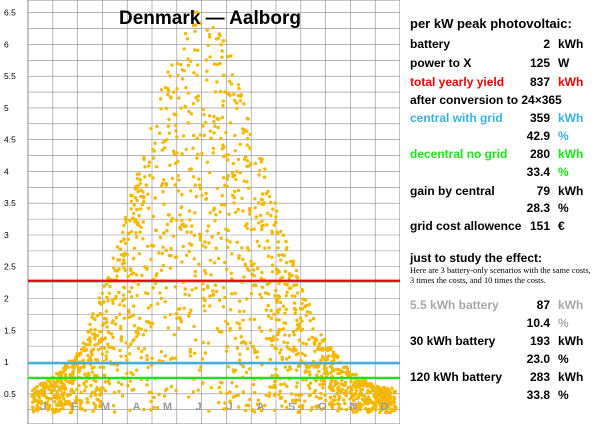 Image resolution: width=600 pixels, height=424 pixels. Describe the element at coordinates (571, 305) in the screenshot. I see `scenario1-unit: kWh` at that location.